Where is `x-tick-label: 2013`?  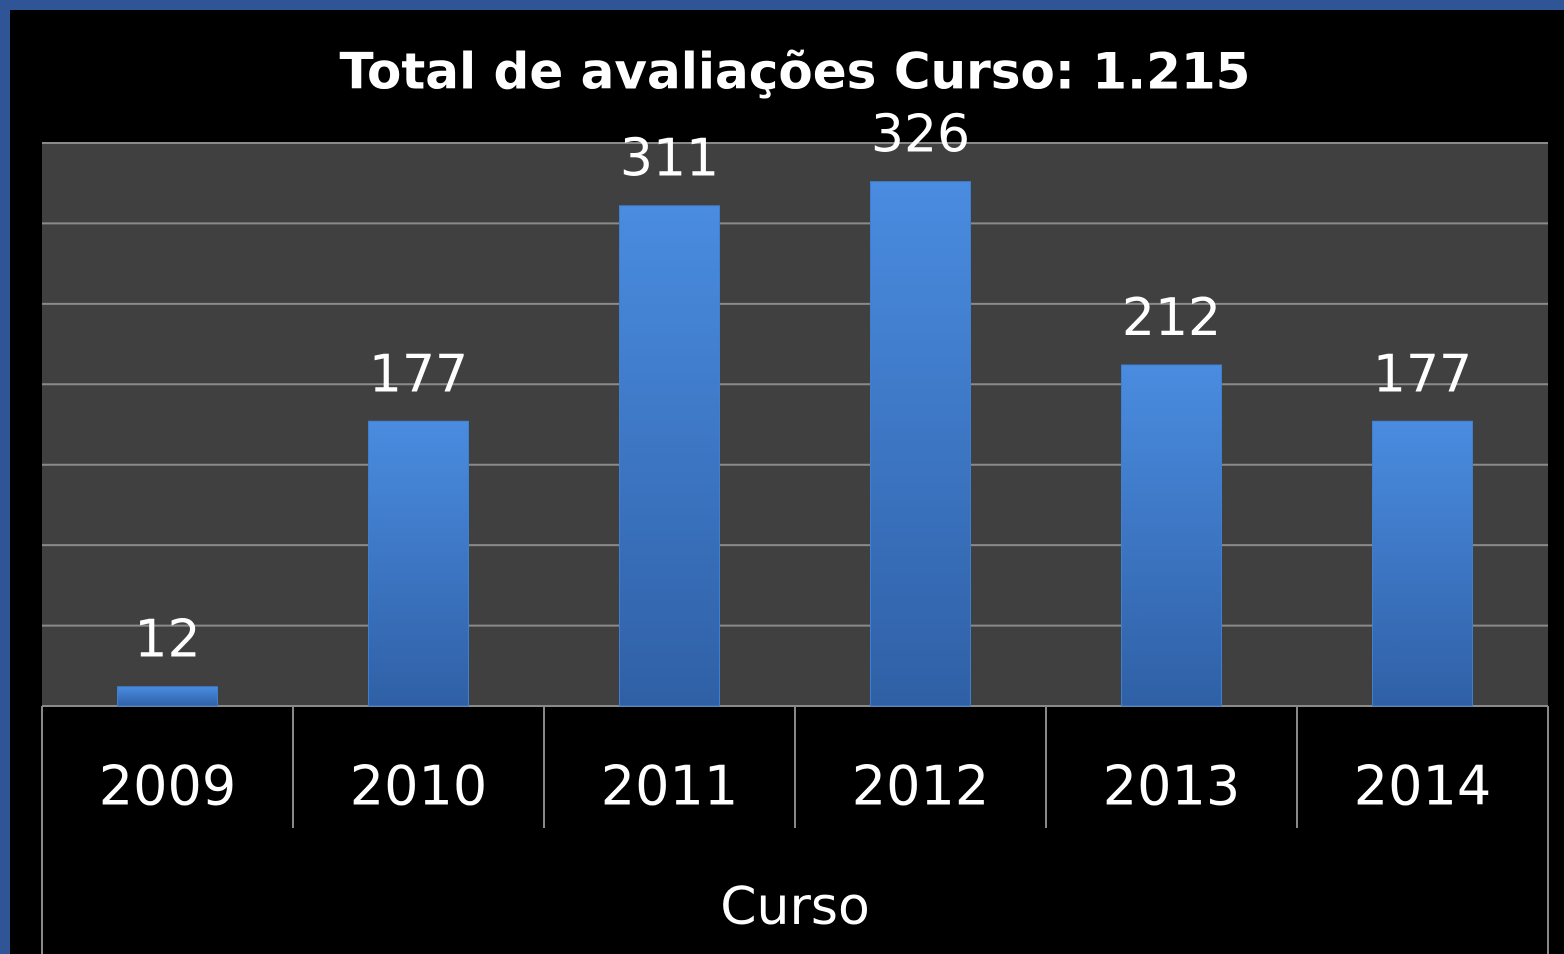 x-tick-label: 2013 is located at coordinates (1171, 786).